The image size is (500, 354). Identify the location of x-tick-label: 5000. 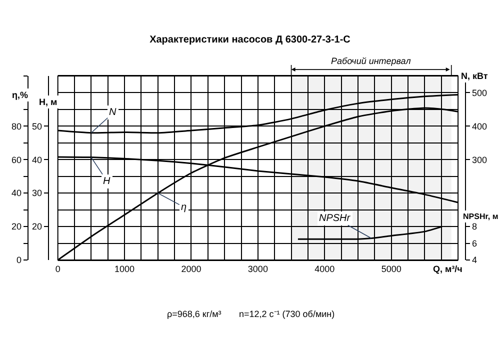
(391, 269).